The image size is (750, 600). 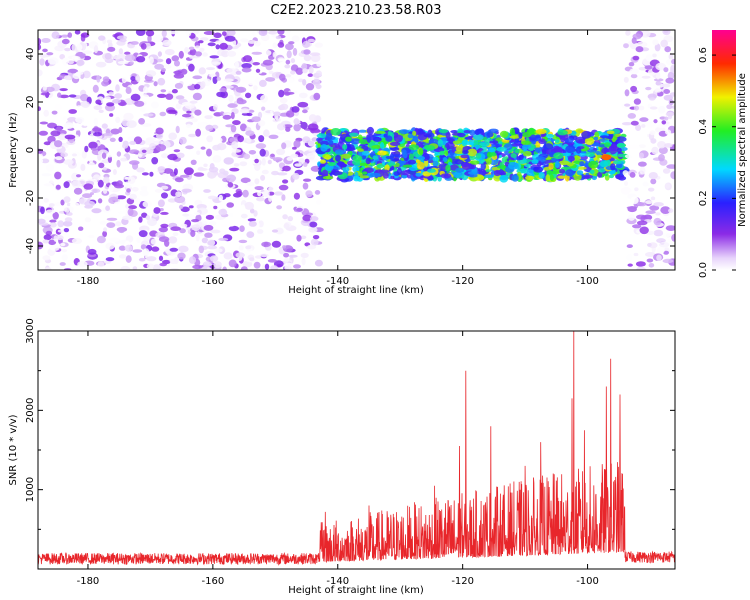 What do you see at coordinates (30, 489) in the screenshot?
I see `y-tick-label: 1000` at bounding box center [30, 489].